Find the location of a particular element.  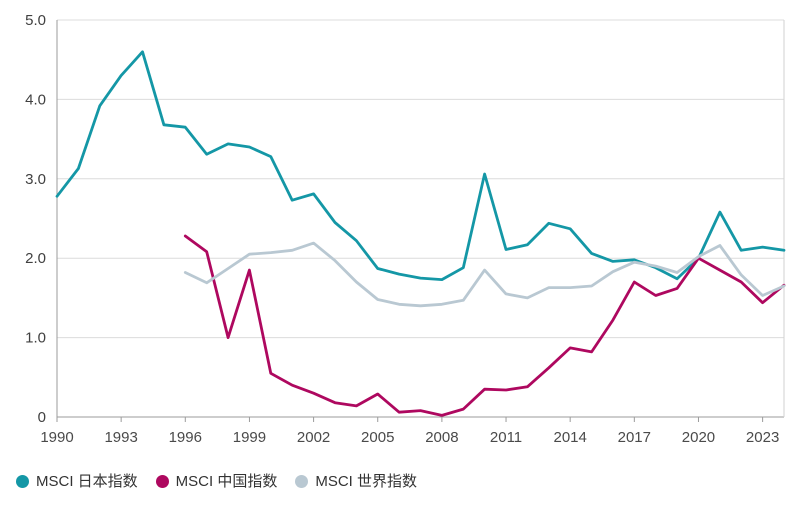

y-axis-tick-label: 4.0 is located at coordinates (35, 99).